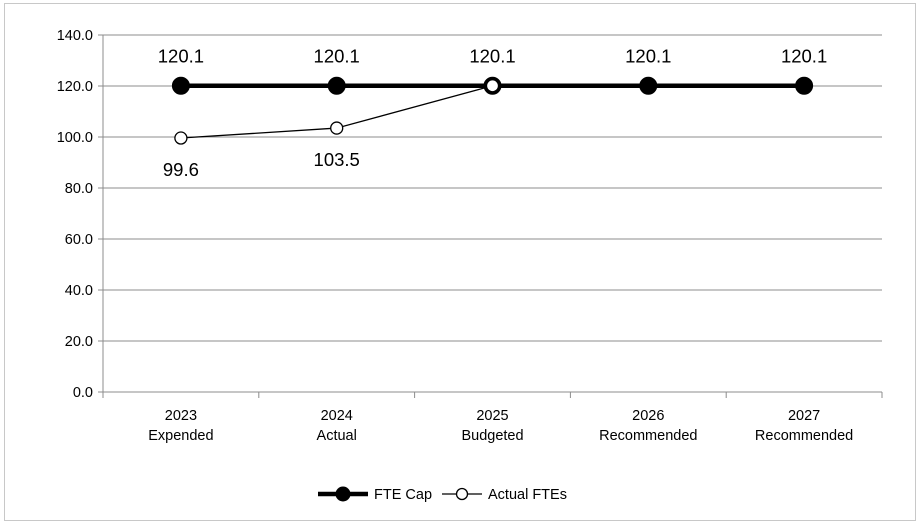 This screenshot has height=526, width=922. Describe the element at coordinates (804, 426) in the screenshot. I see `x-tick-label: 2027 Recommended` at that location.